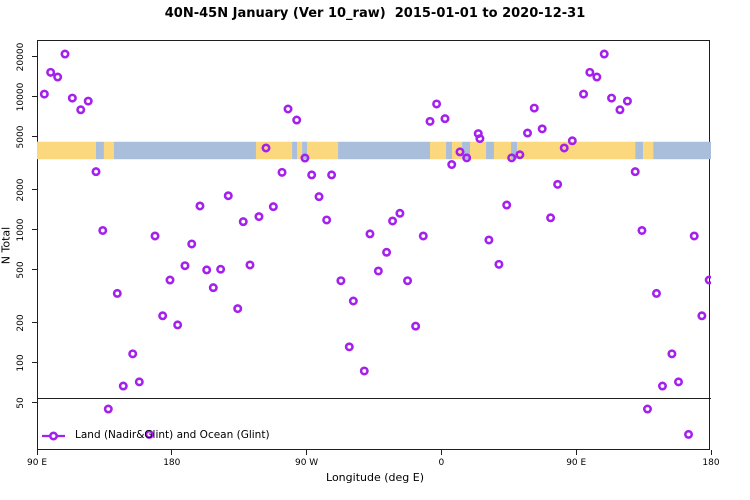 Image resolution: width=750 pixels, height=500 pixels. Describe the element at coordinates (375, 477) in the screenshot. I see `x-axis-label: Longitude (deg E)` at that location.